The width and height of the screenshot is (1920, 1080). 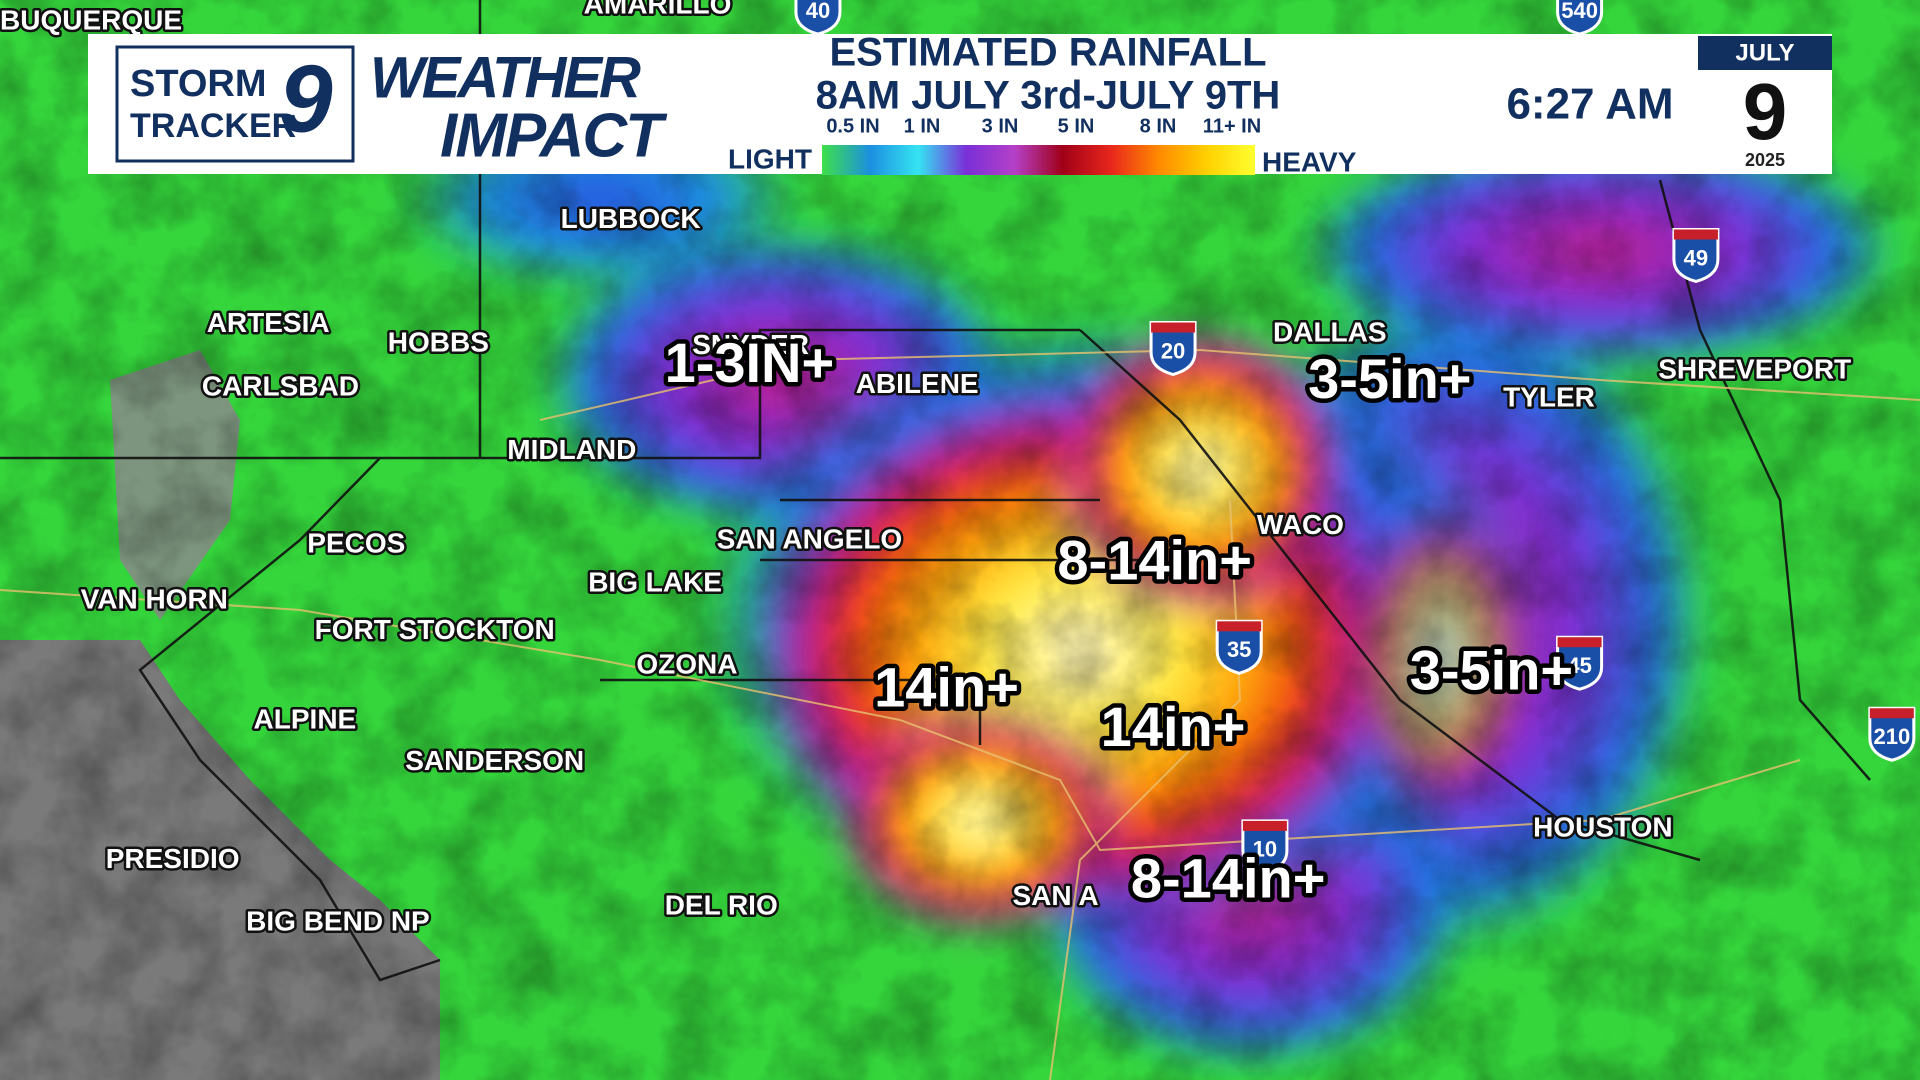 I want to click on date-year: 2025, so click(x=1765, y=160).